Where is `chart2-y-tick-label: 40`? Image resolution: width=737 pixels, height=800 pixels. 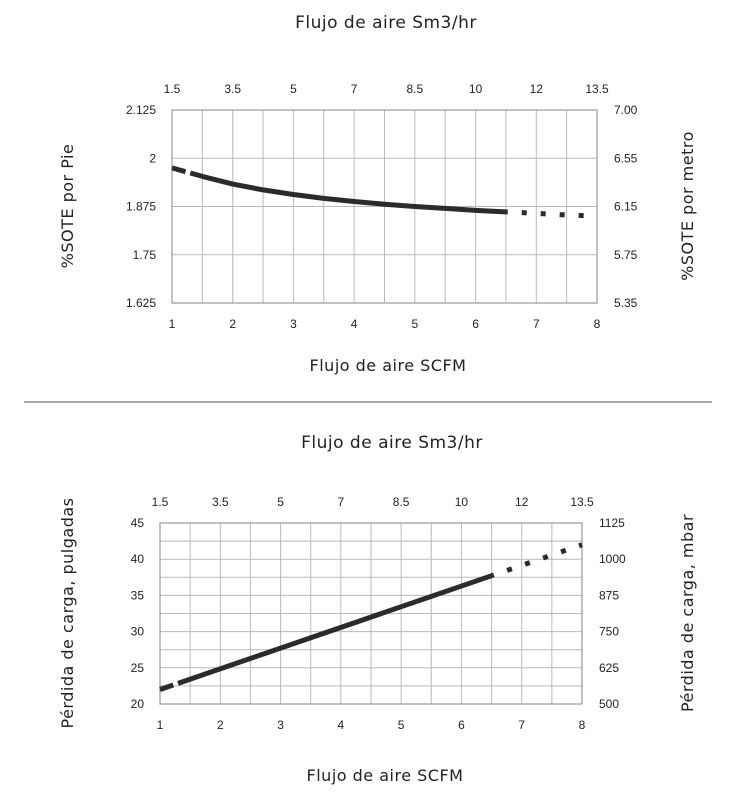 chart2-y-tick-label: 40 is located at coordinates (138, 559).